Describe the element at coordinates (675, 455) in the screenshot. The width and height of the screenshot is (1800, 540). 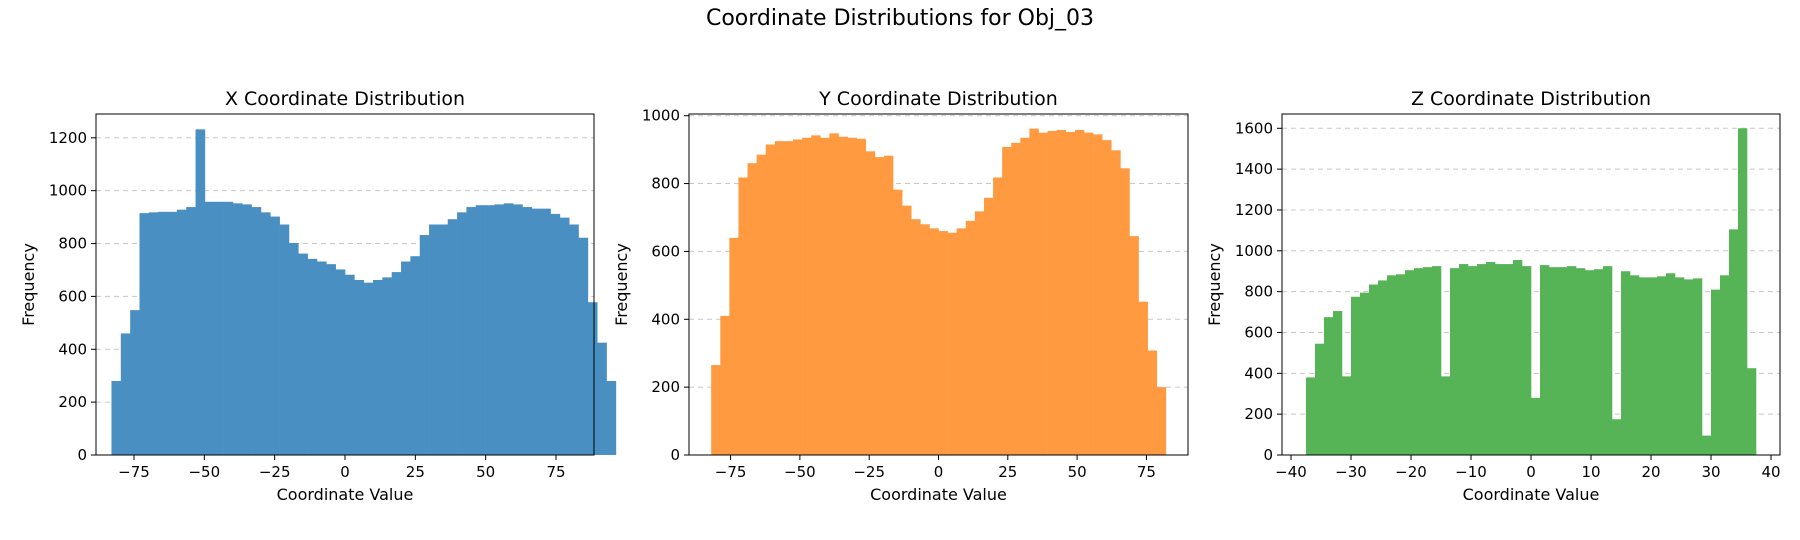
I see `y-tick-label: 0` at that location.